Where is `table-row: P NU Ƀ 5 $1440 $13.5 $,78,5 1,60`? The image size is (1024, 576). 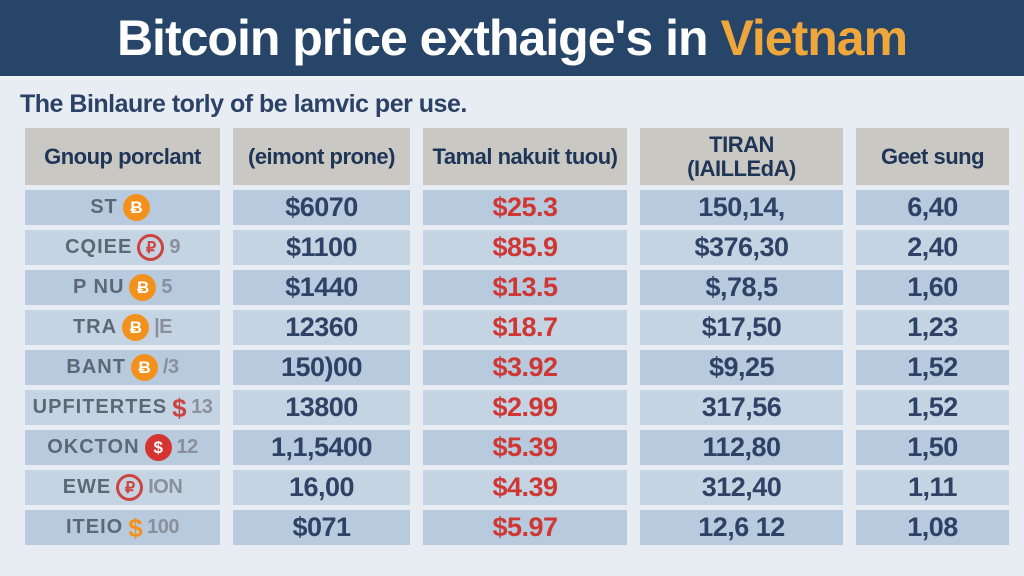
table-row: P NU Ƀ 5 $1440 $13.5 $,78,5 1,60 is located at coordinates (517, 287).